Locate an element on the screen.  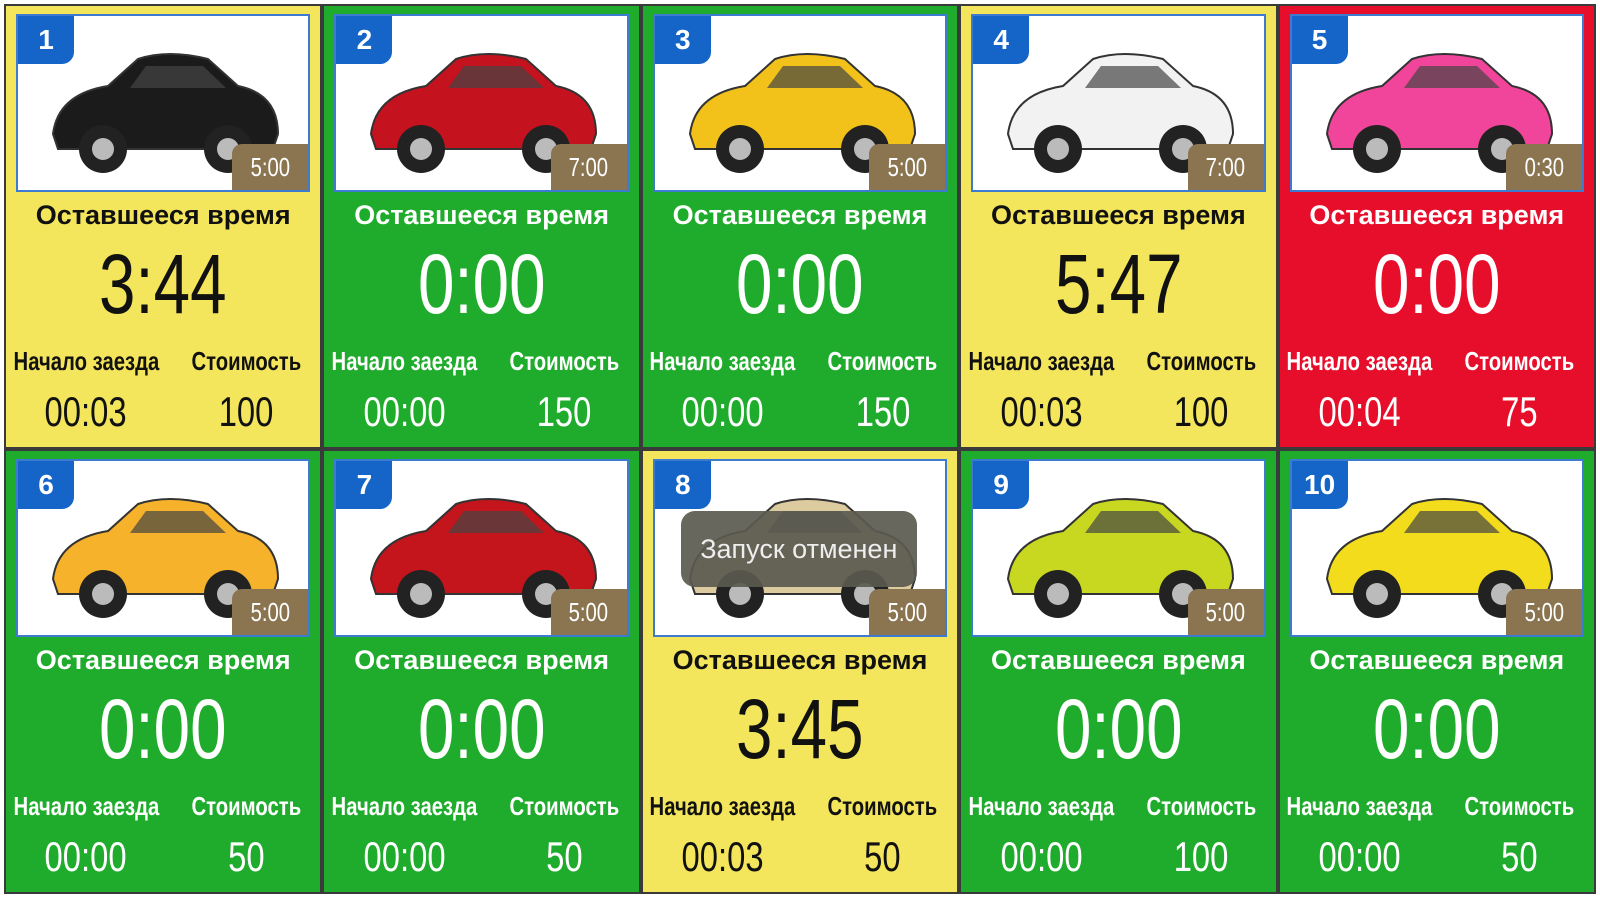
car-number-badge: 1 is located at coordinates (46, 40).